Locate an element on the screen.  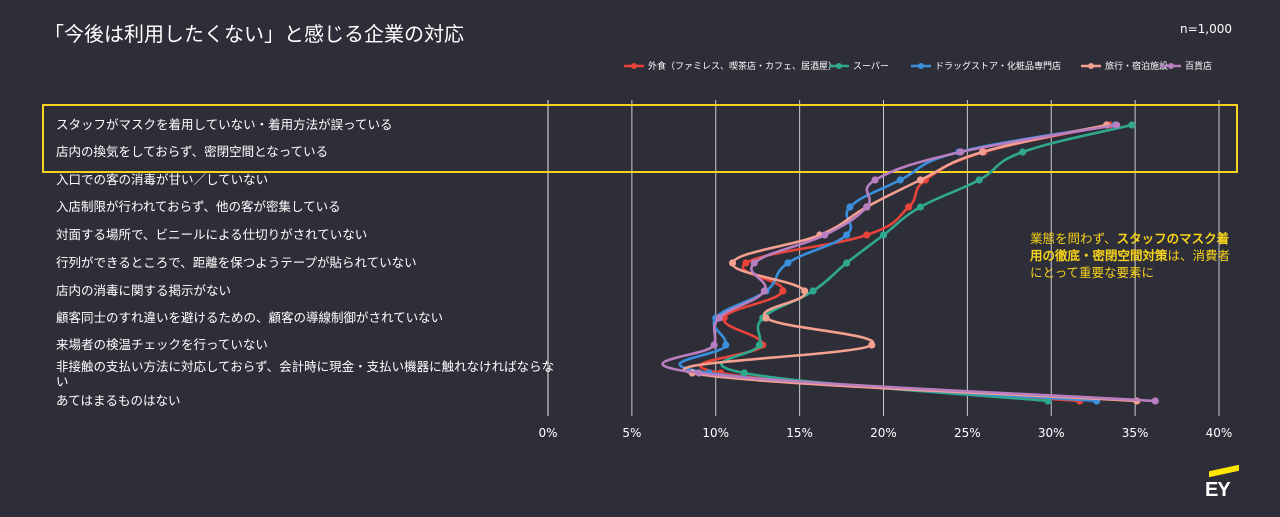
legend-label: 旅行・宿泊施設 is located at coordinates (1136, 66).